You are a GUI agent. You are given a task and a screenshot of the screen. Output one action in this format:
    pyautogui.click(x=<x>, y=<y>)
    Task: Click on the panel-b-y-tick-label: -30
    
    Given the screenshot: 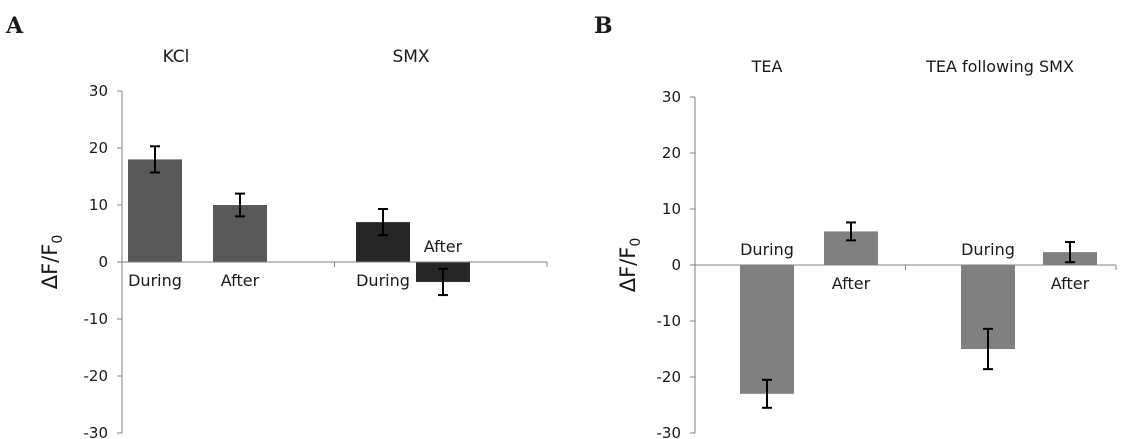 What is the action you would take?
    pyautogui.click(x=669, y=431)
    